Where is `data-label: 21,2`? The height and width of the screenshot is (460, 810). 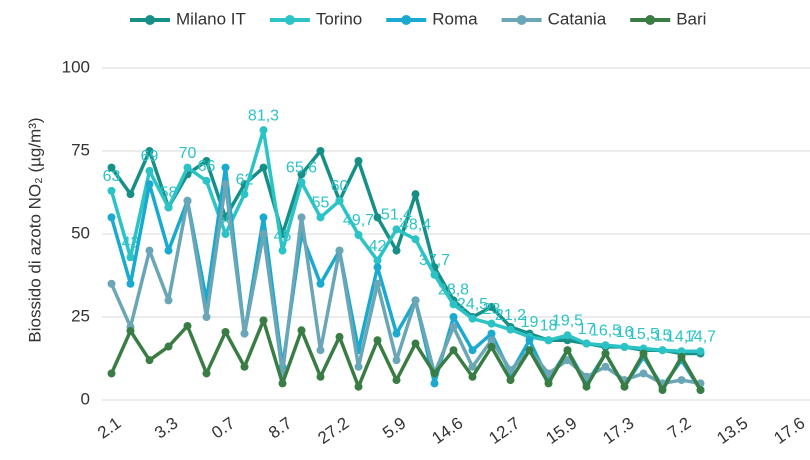 data-label: 21,2 is located at coordinates (510, 315).